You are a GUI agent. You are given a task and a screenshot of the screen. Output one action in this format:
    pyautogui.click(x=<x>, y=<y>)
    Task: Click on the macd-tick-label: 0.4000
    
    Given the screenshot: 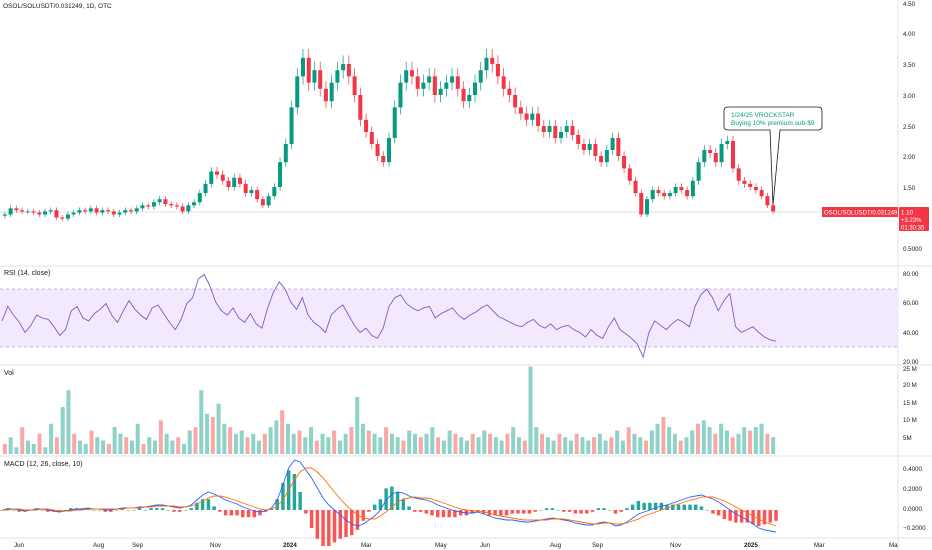 What is the action you would take?
    pyautogui.click(x=912, y=469)
    